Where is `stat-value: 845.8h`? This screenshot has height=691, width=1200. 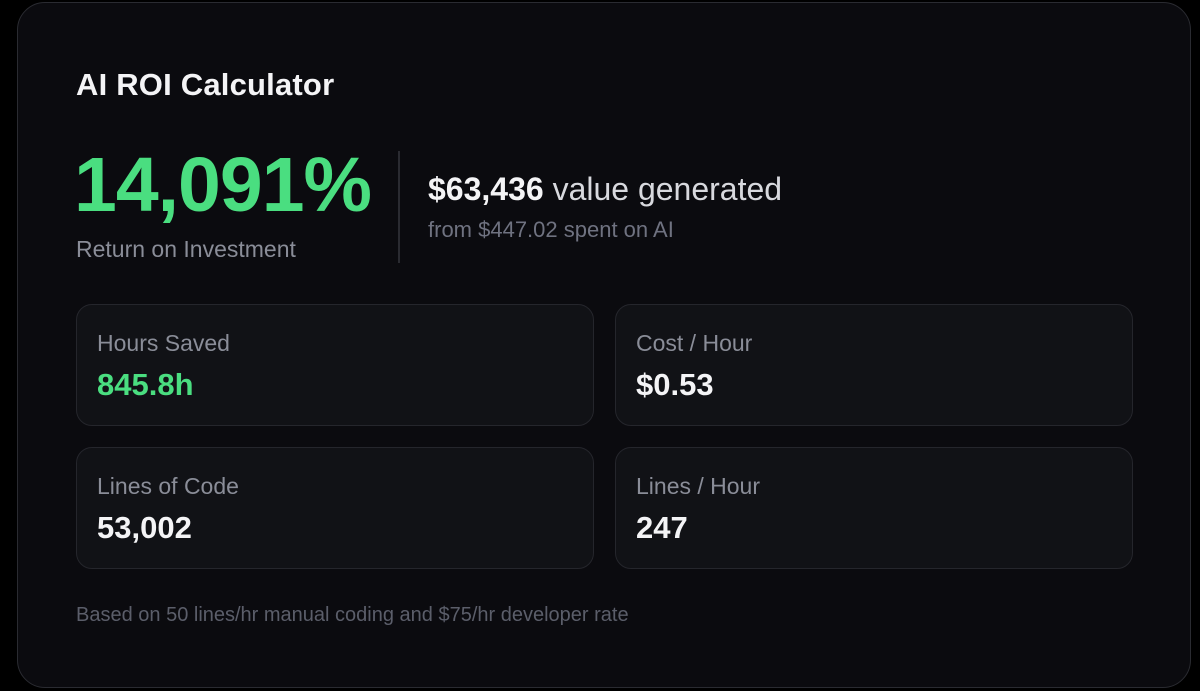
stat-value: 845.8h is located at coordinates (145, 384).